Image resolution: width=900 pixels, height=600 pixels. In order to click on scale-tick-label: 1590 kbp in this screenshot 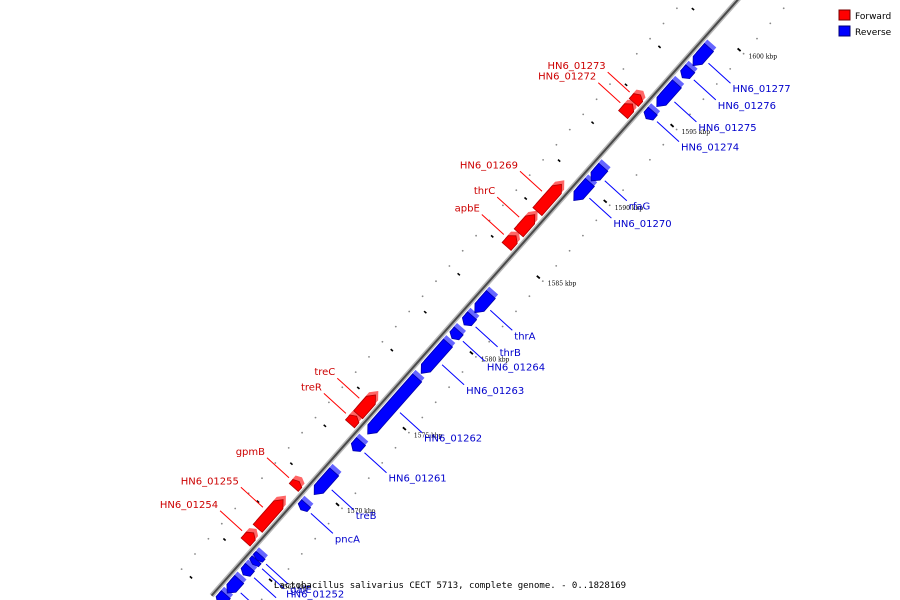, I will do `click(629, 208)`.